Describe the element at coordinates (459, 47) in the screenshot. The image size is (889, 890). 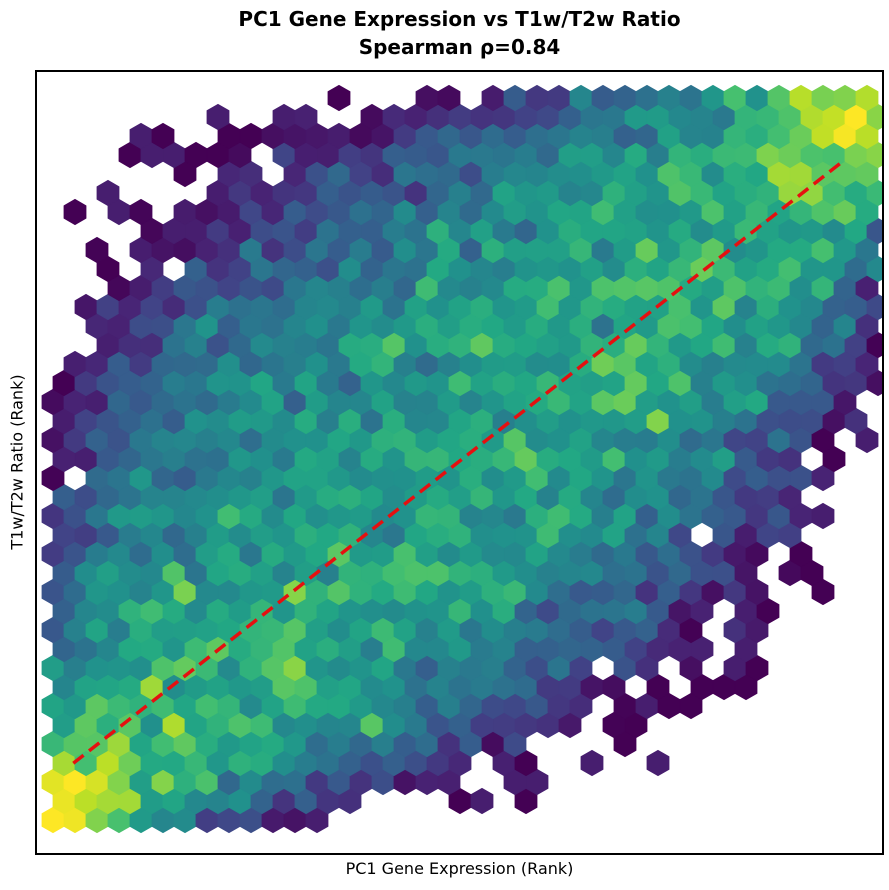
I see `chart-subtitle: Spearman ρ=0.84` at that location.